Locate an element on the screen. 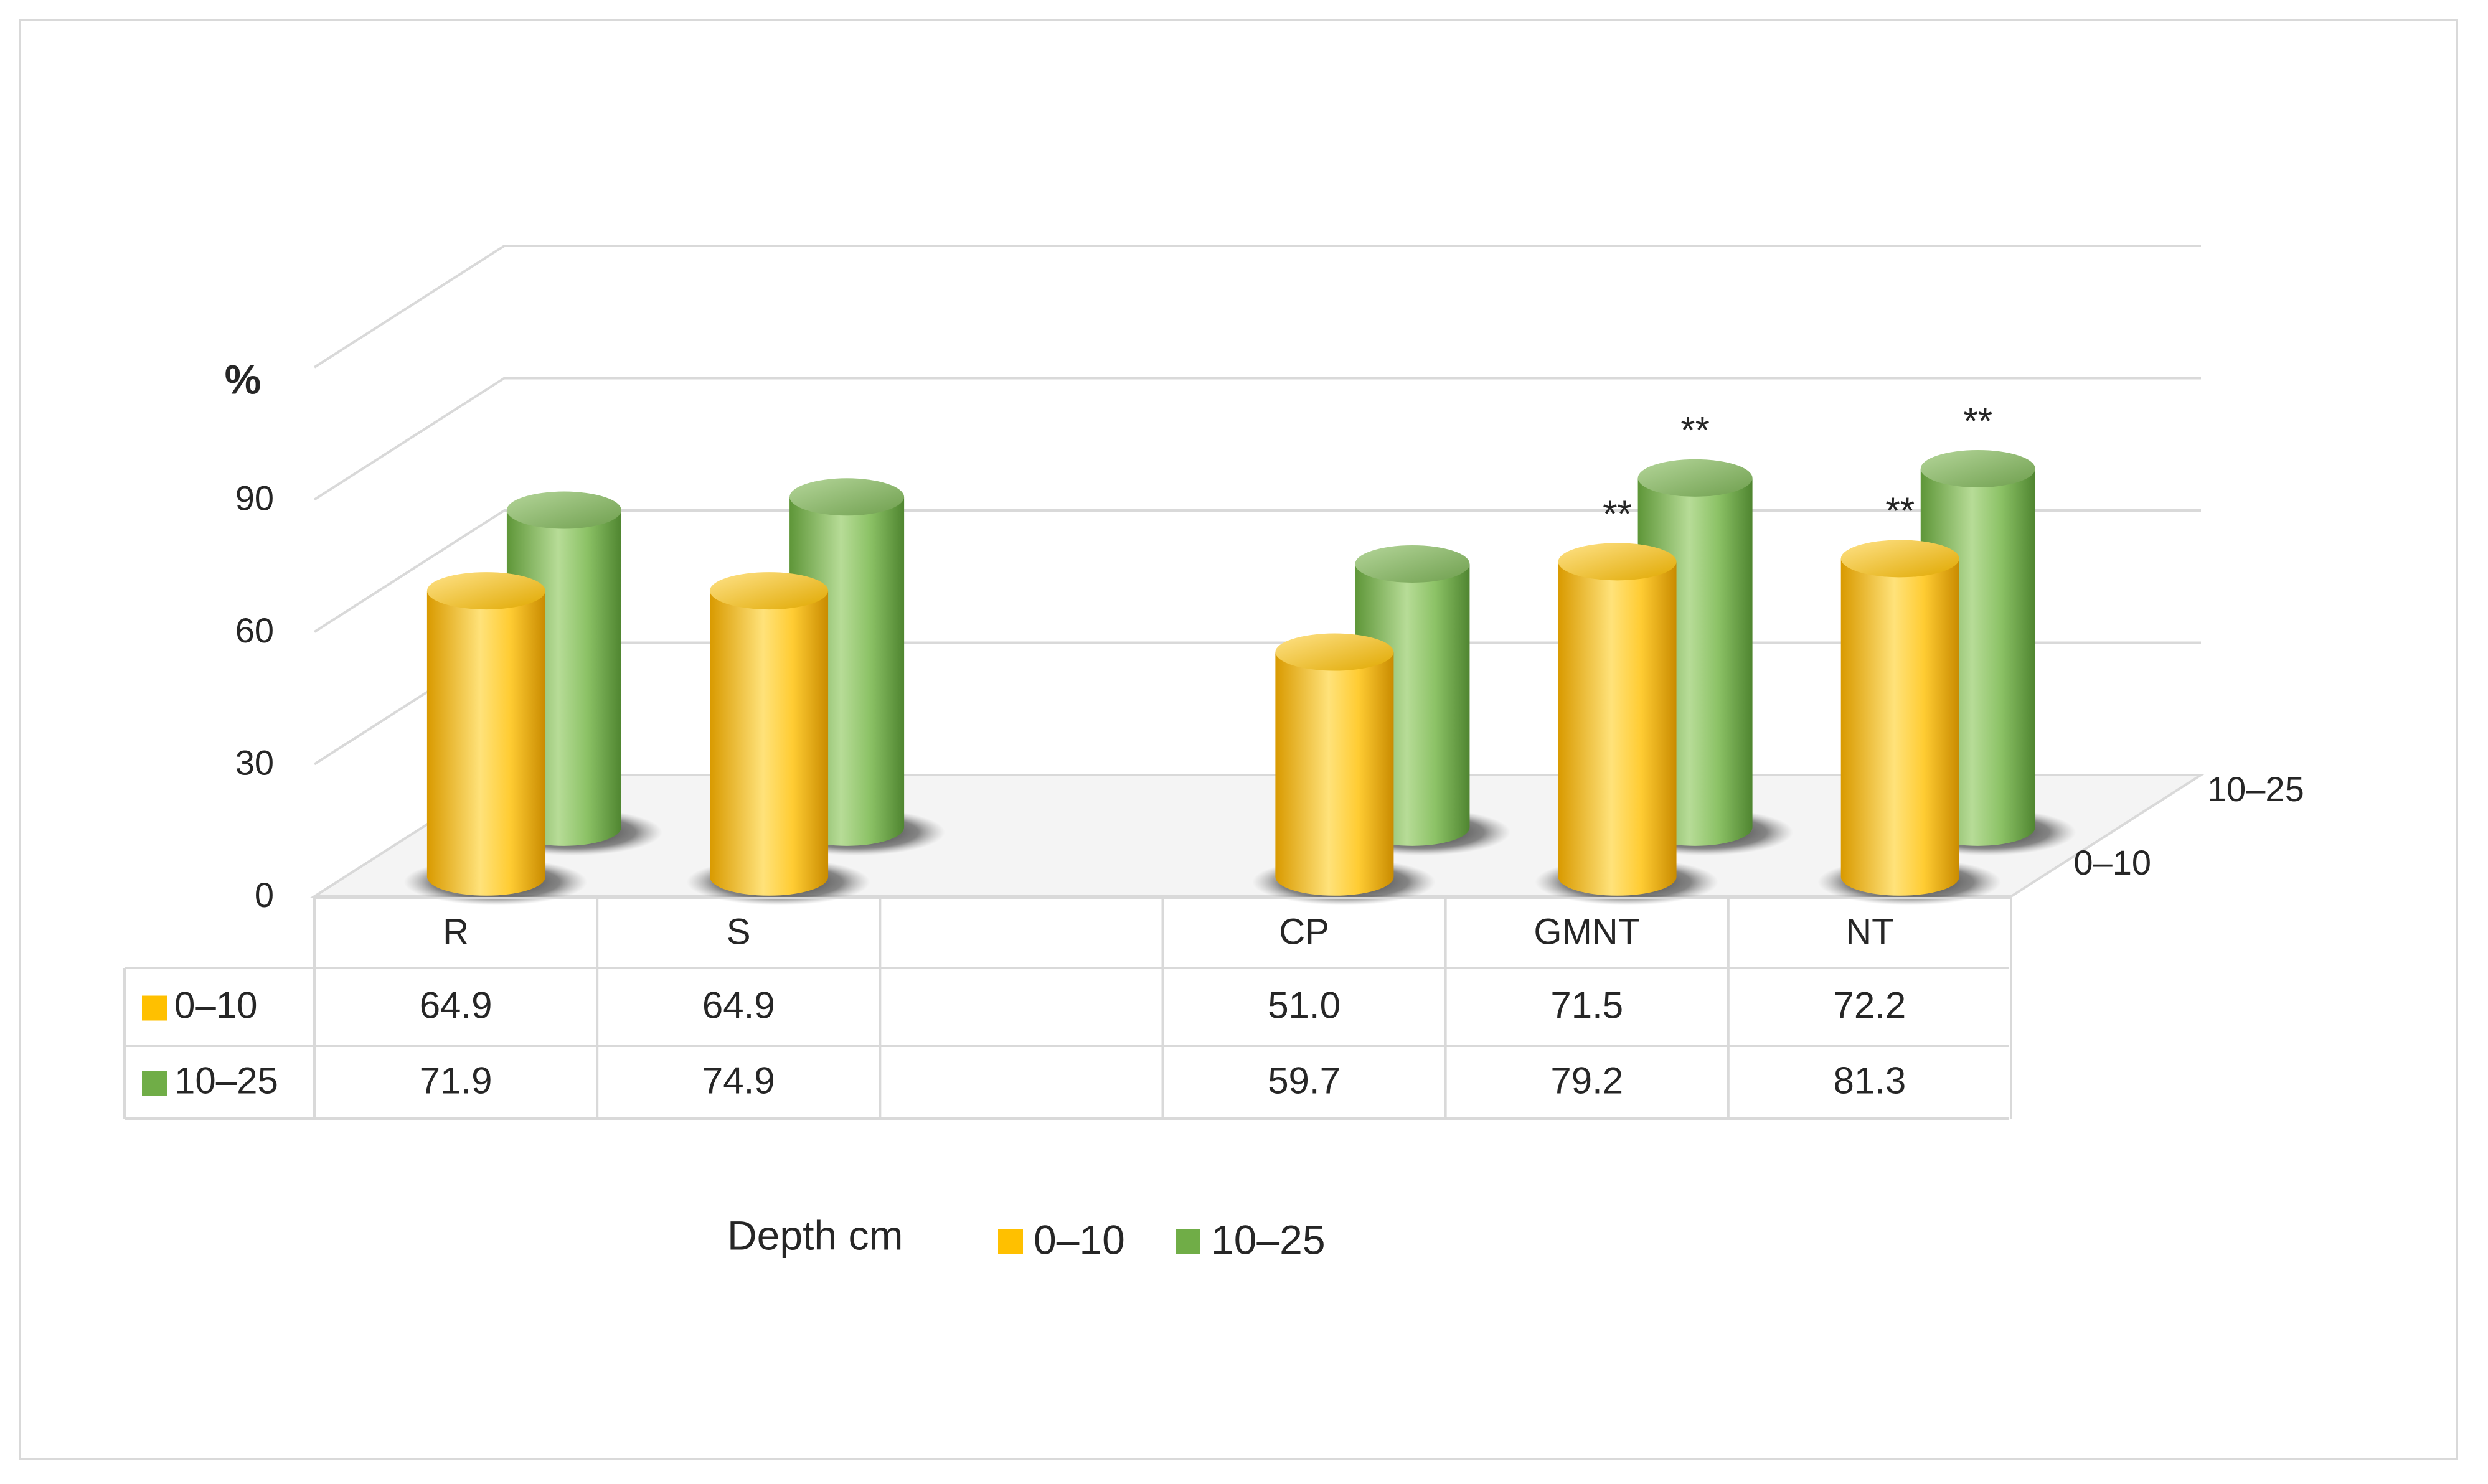 The image size is (2488, 1484). legend-label: 0–10 is located at coordinates (1079, 1239).